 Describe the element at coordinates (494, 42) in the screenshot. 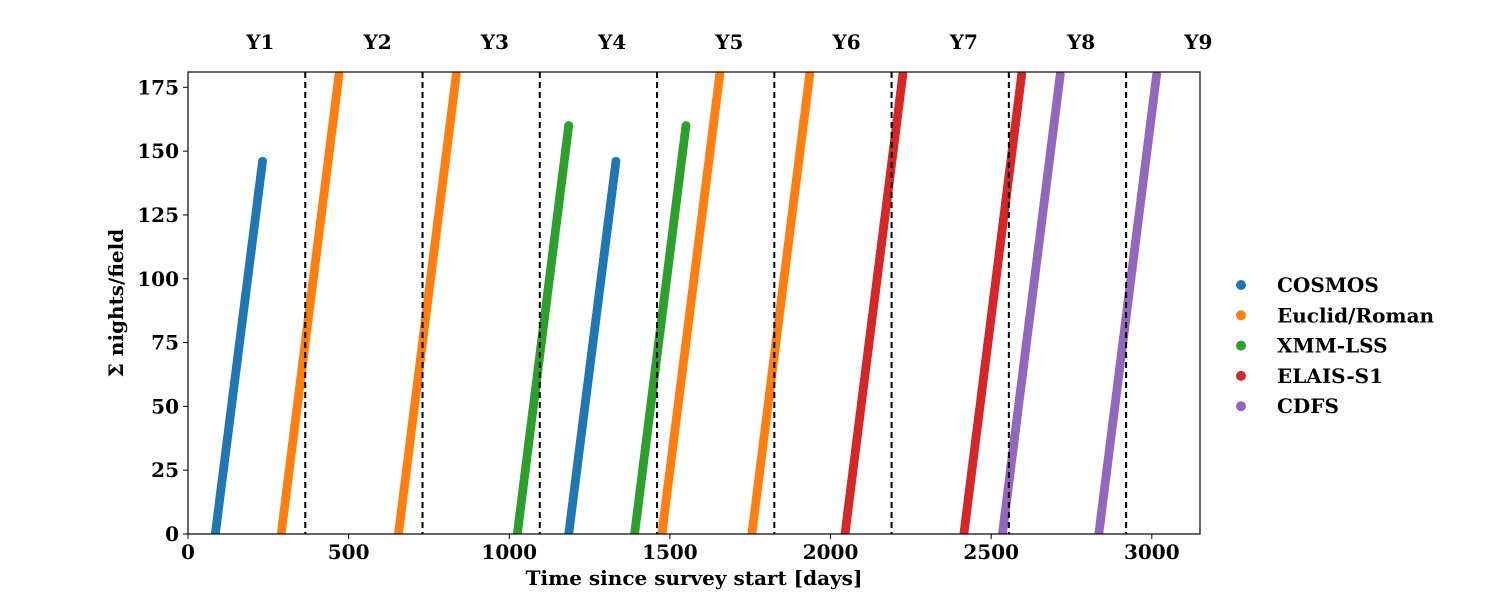

I see `year-label: Y3` at that location.